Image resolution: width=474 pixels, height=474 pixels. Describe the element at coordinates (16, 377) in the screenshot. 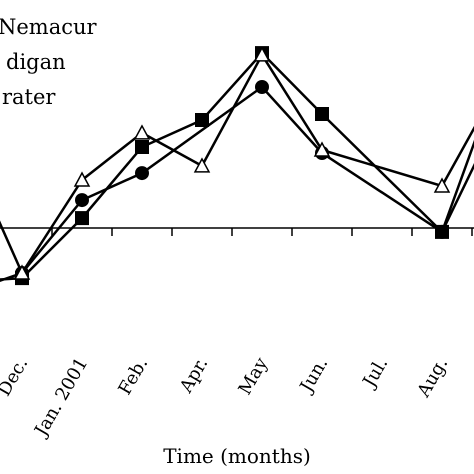

I see `x-tick-label: Dec.` at that location.